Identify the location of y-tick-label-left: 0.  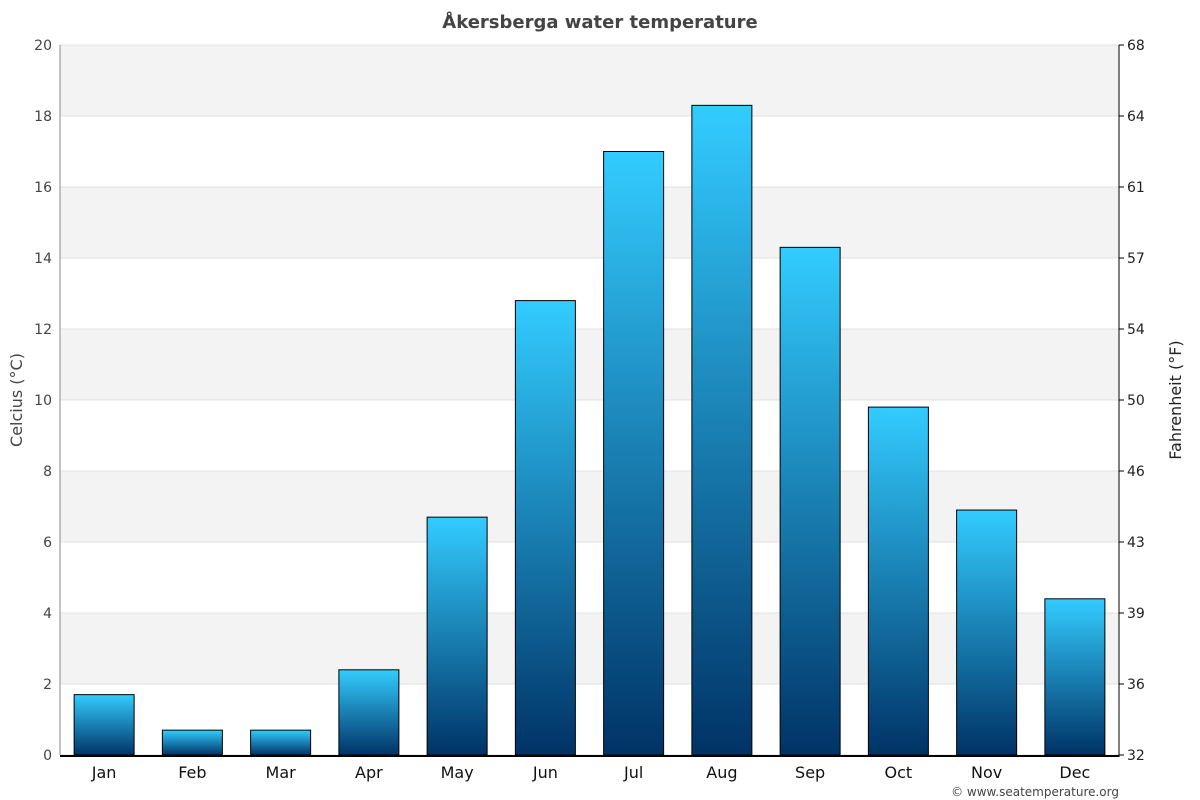
(47, 756).